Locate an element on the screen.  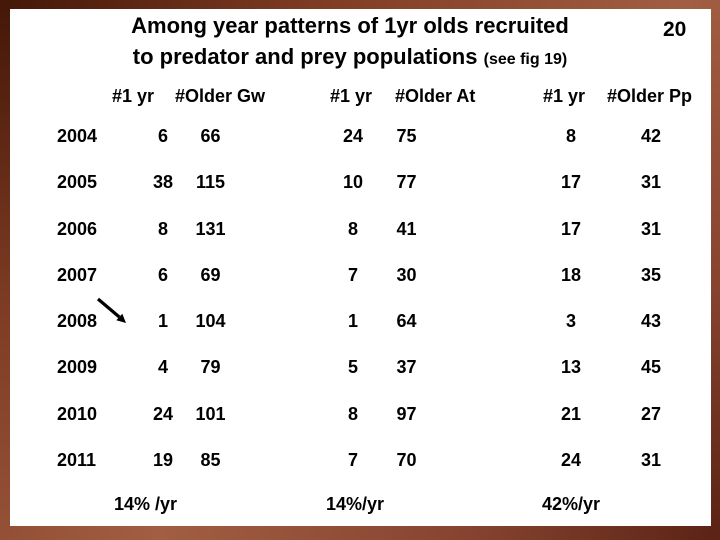
column-header-1yr-at: #1 yr is located at coordinates (351, 96).